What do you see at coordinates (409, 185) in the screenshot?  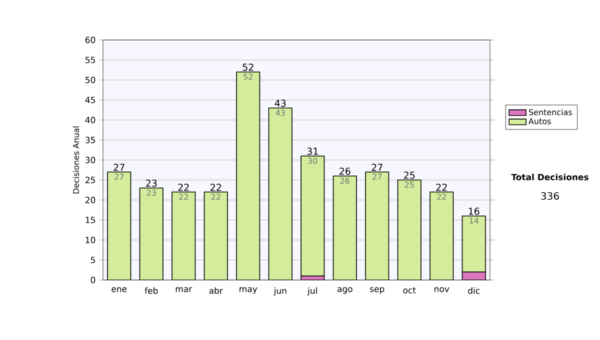 I see `data-label: 25` at bounding box center [409, 185].